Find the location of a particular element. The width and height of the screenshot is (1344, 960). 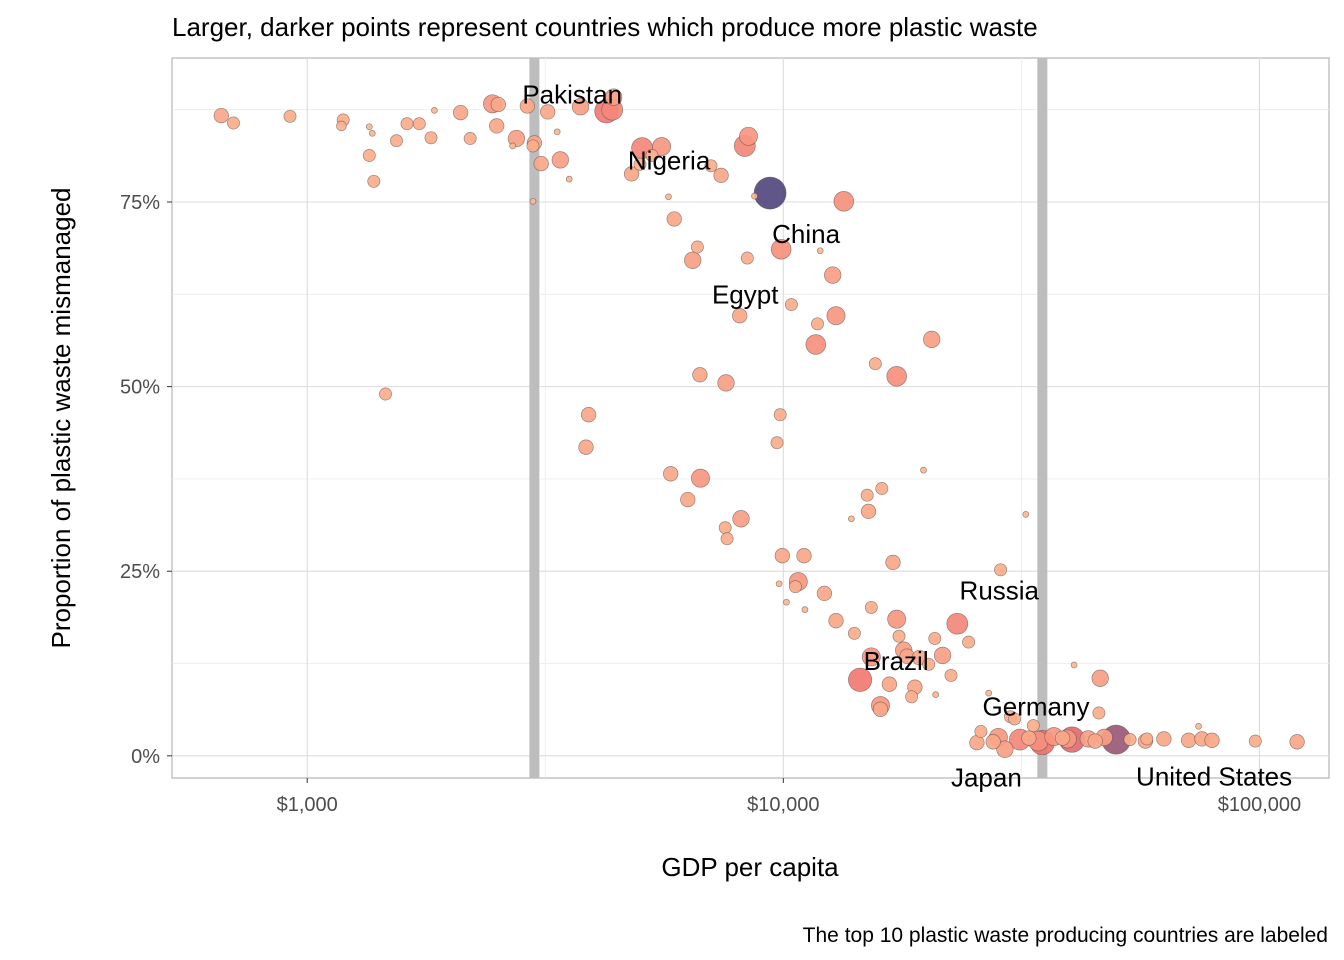

data-point-russia is located at coordinates (957, 623).